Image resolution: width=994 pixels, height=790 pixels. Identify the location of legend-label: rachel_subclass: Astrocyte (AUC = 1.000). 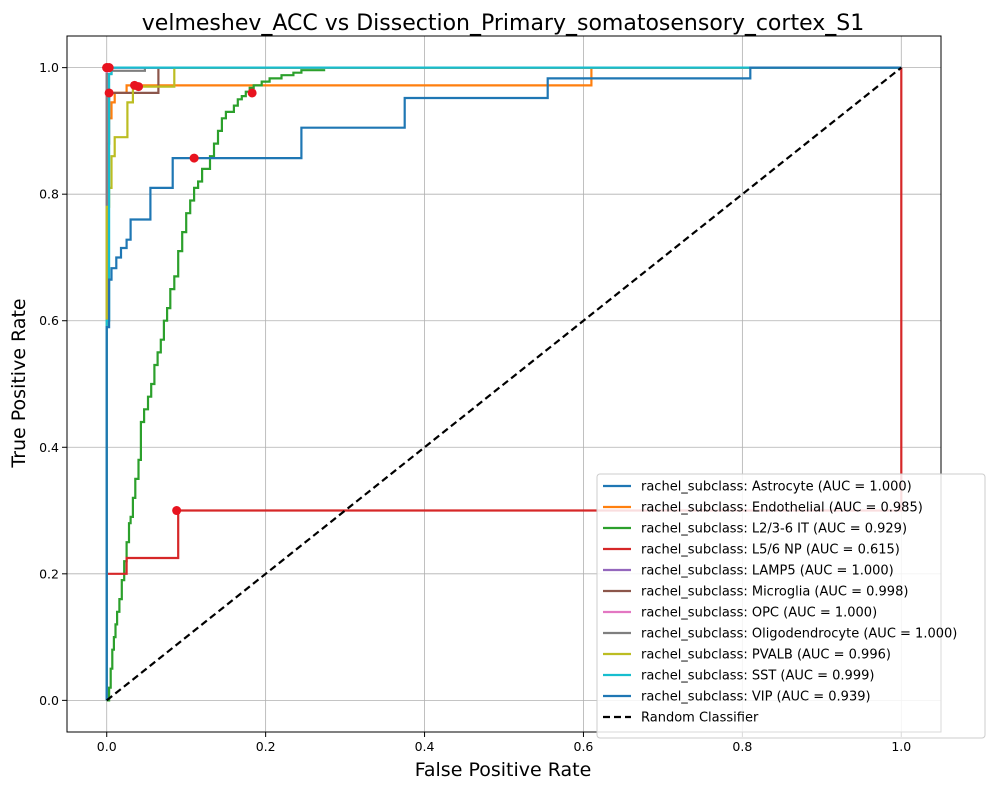
(776, 487).